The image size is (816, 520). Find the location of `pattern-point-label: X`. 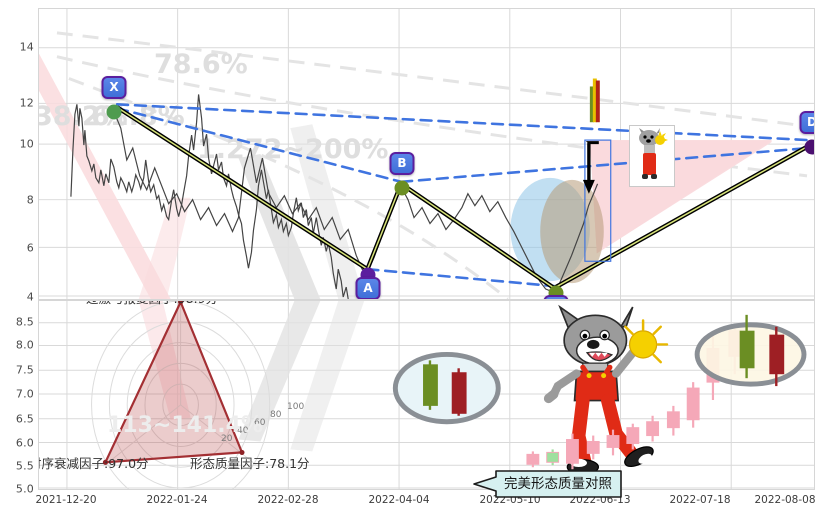

pattern-point-label: X is located at coordinates (114, 87).